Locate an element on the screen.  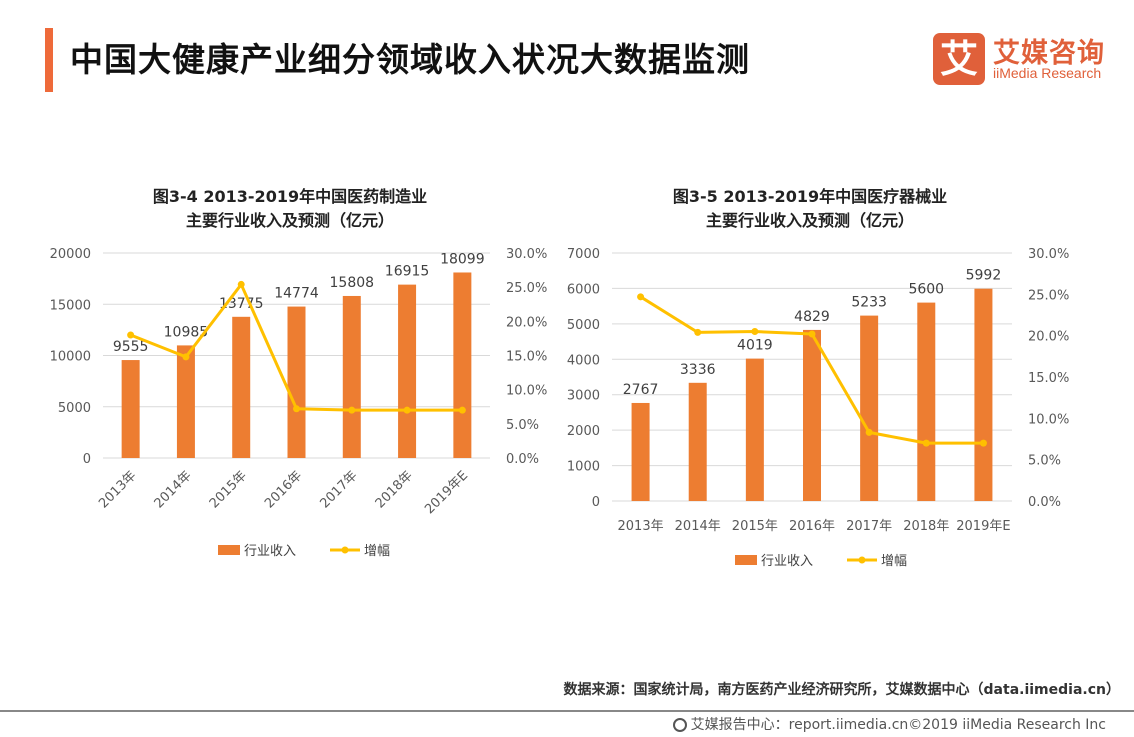
bar-2017年 is located at coordinates (351, 376).